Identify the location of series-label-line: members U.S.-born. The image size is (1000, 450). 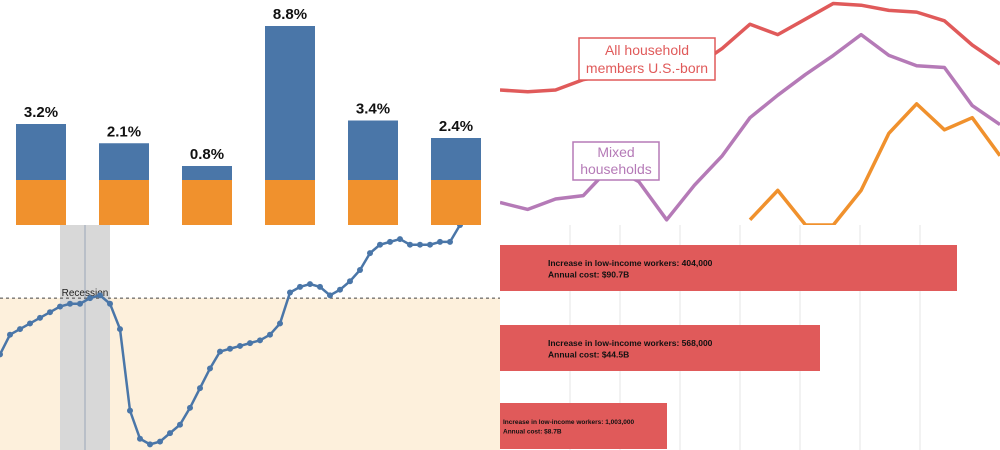
(647, 68).